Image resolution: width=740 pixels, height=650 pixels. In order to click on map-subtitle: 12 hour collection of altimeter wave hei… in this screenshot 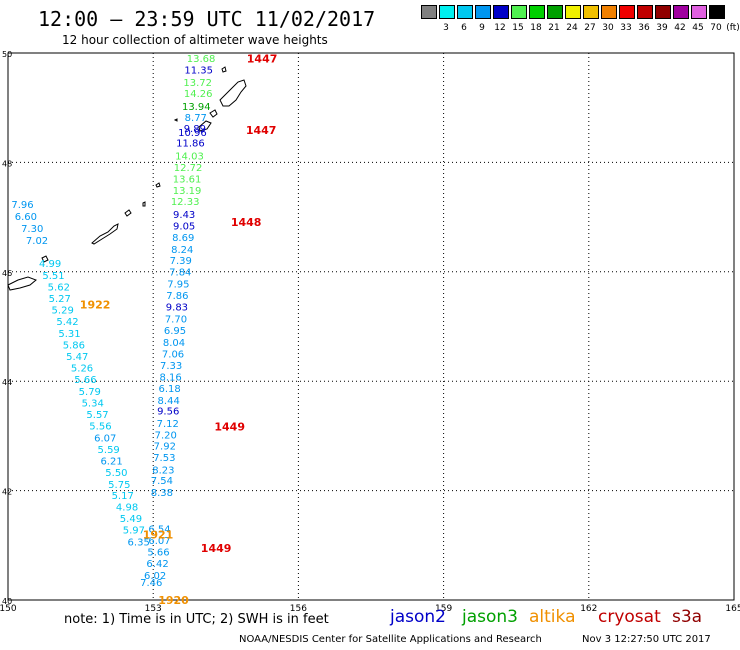, I will do `click(195, 40)`.